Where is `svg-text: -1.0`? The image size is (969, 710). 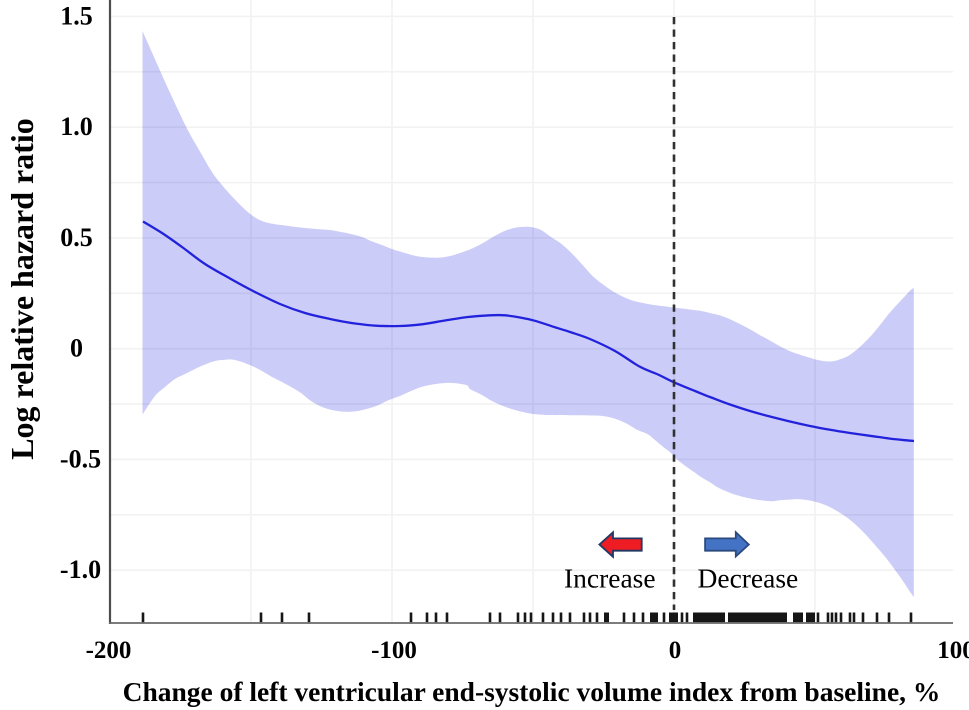 svg-text: -1.0 is located at coordinates (80, 569).